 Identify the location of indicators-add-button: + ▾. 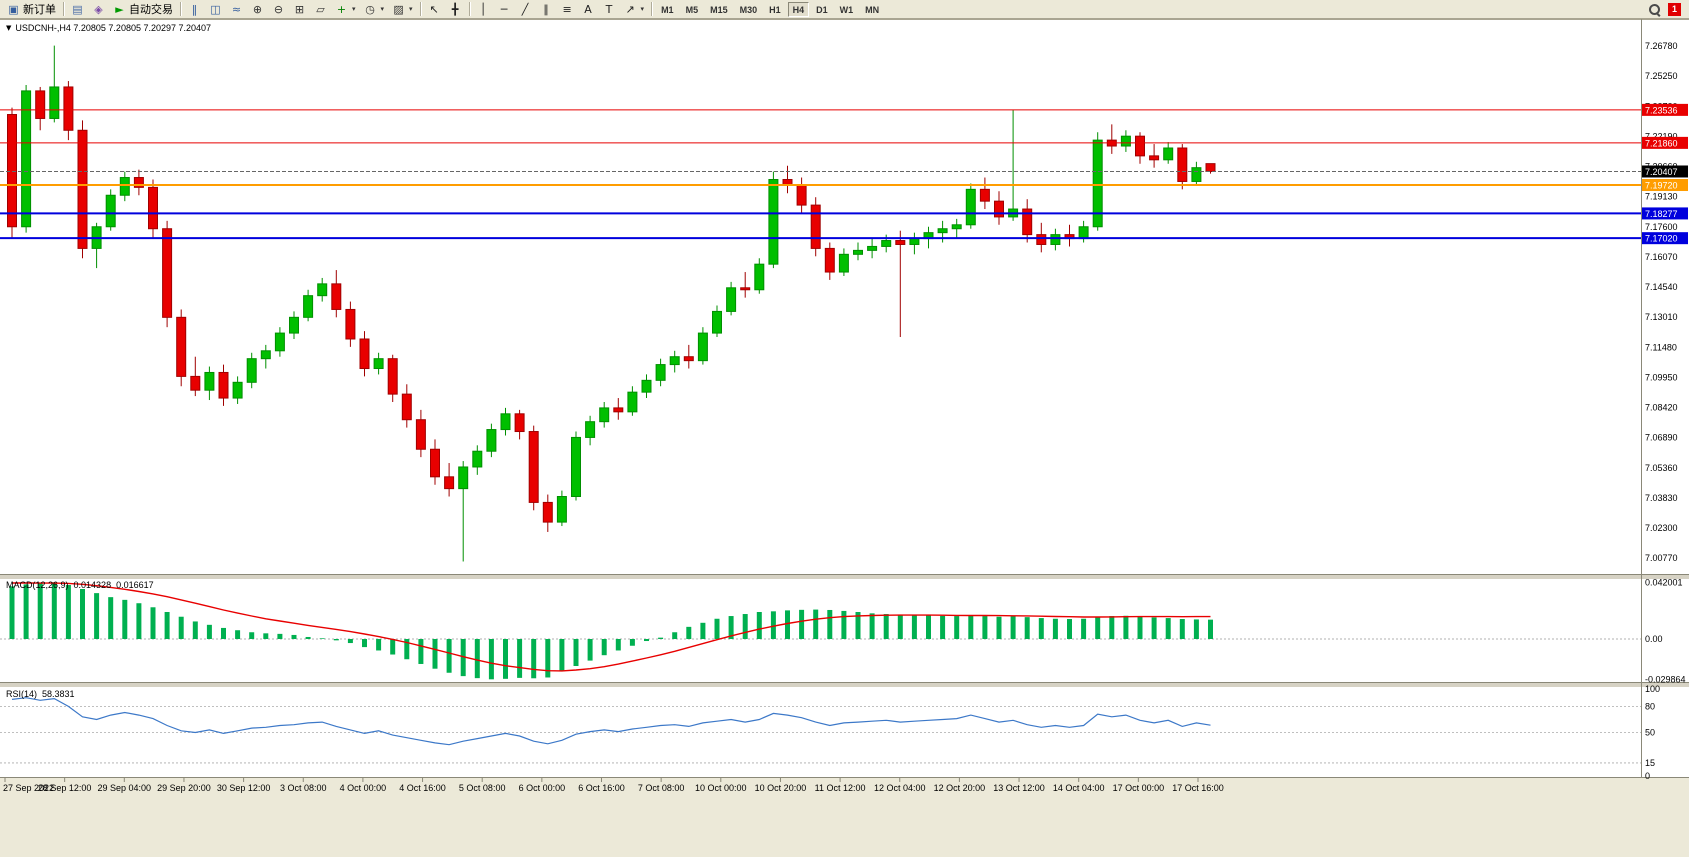
(345, 9).